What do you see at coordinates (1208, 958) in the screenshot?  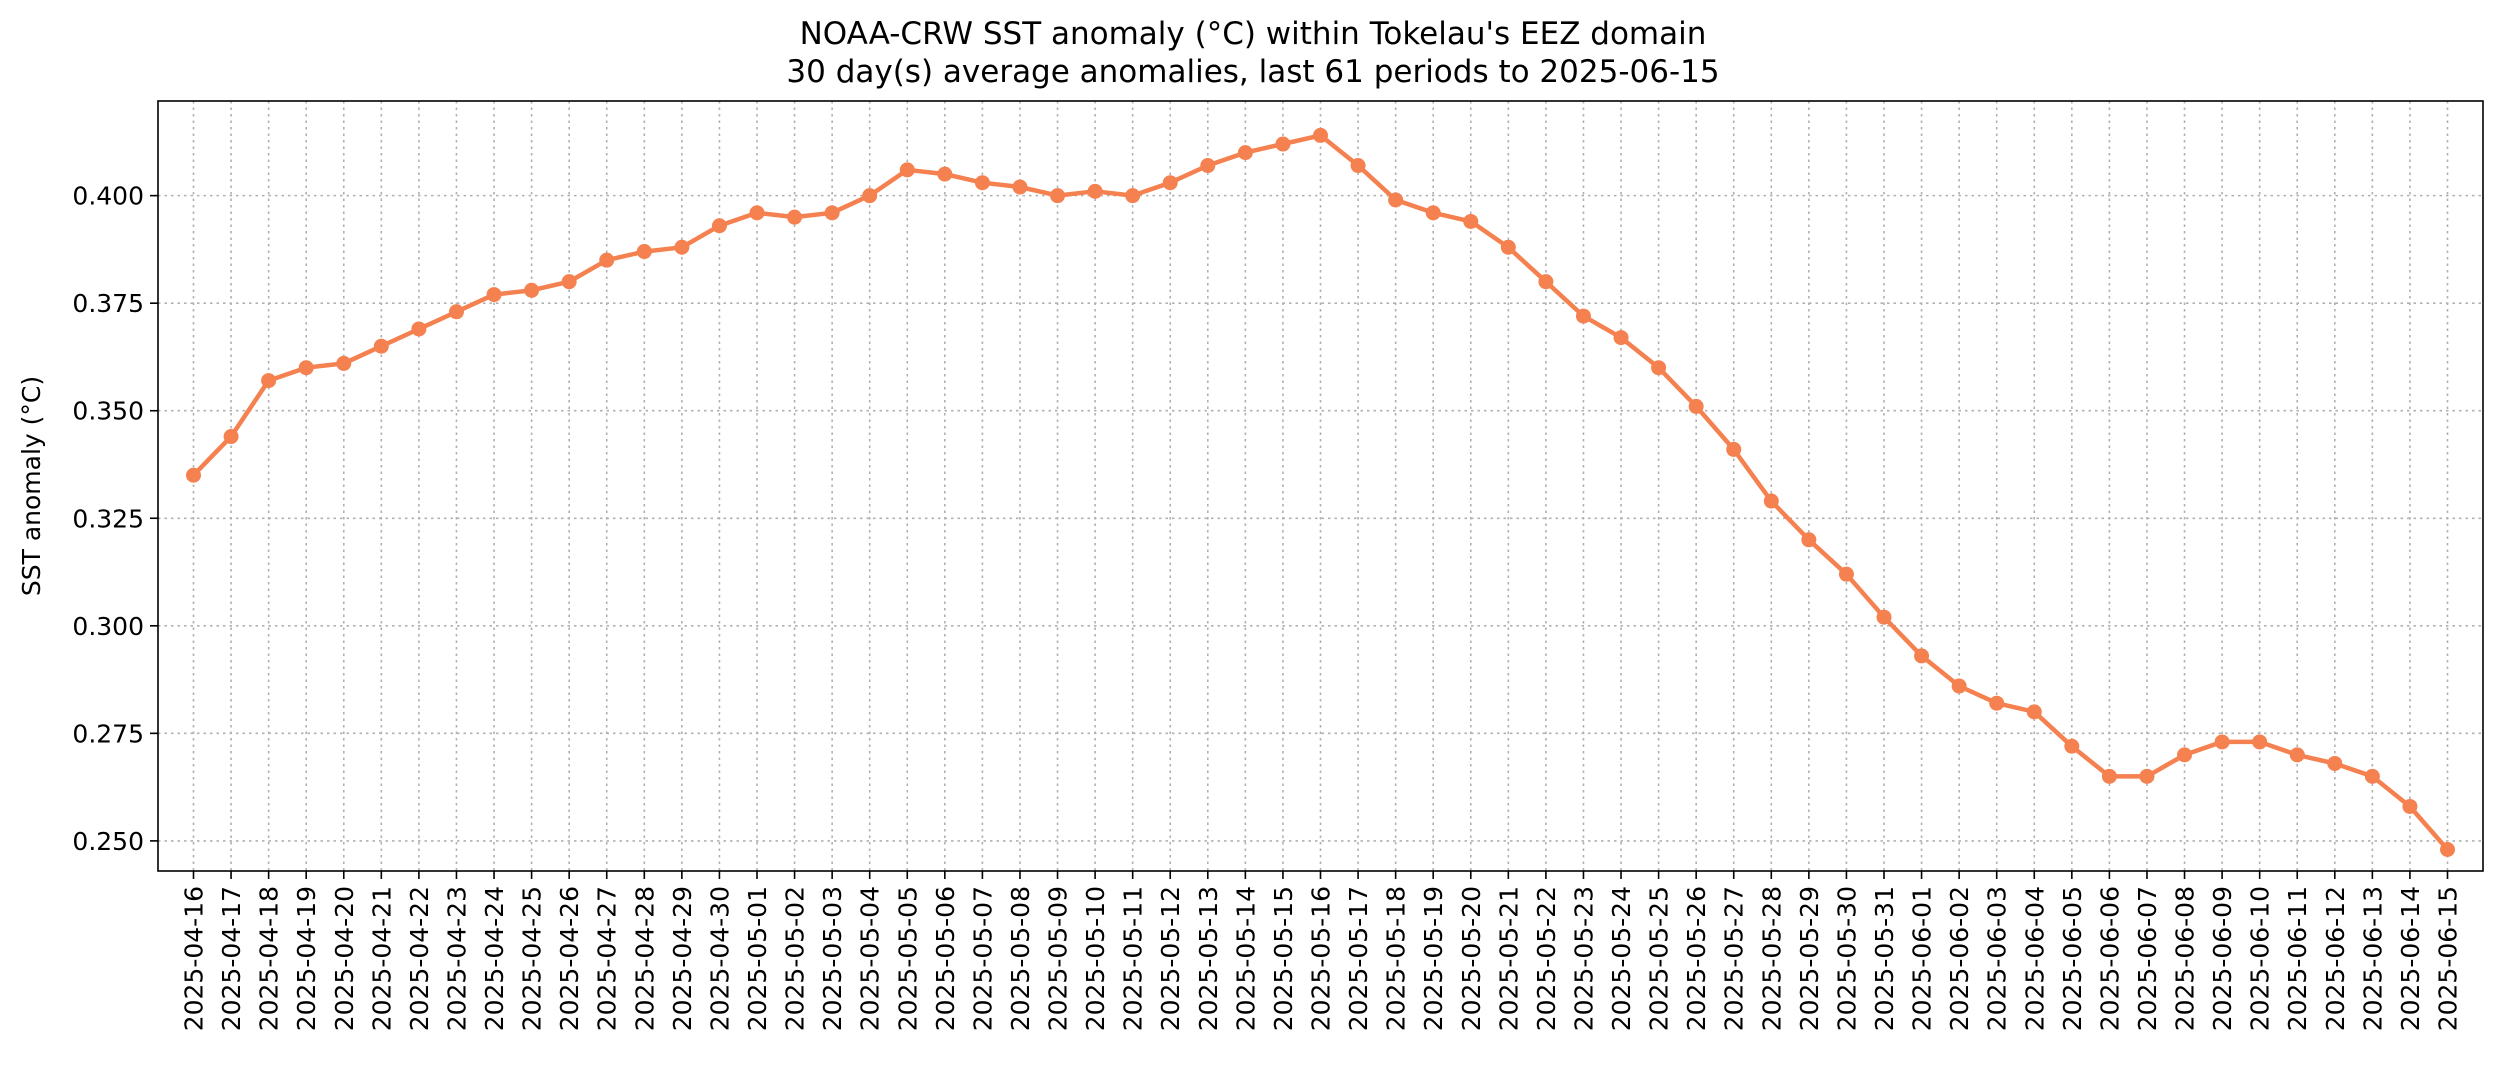 I see `x-tick-label: 2025-05-13` at bounding box center [1208, 958].